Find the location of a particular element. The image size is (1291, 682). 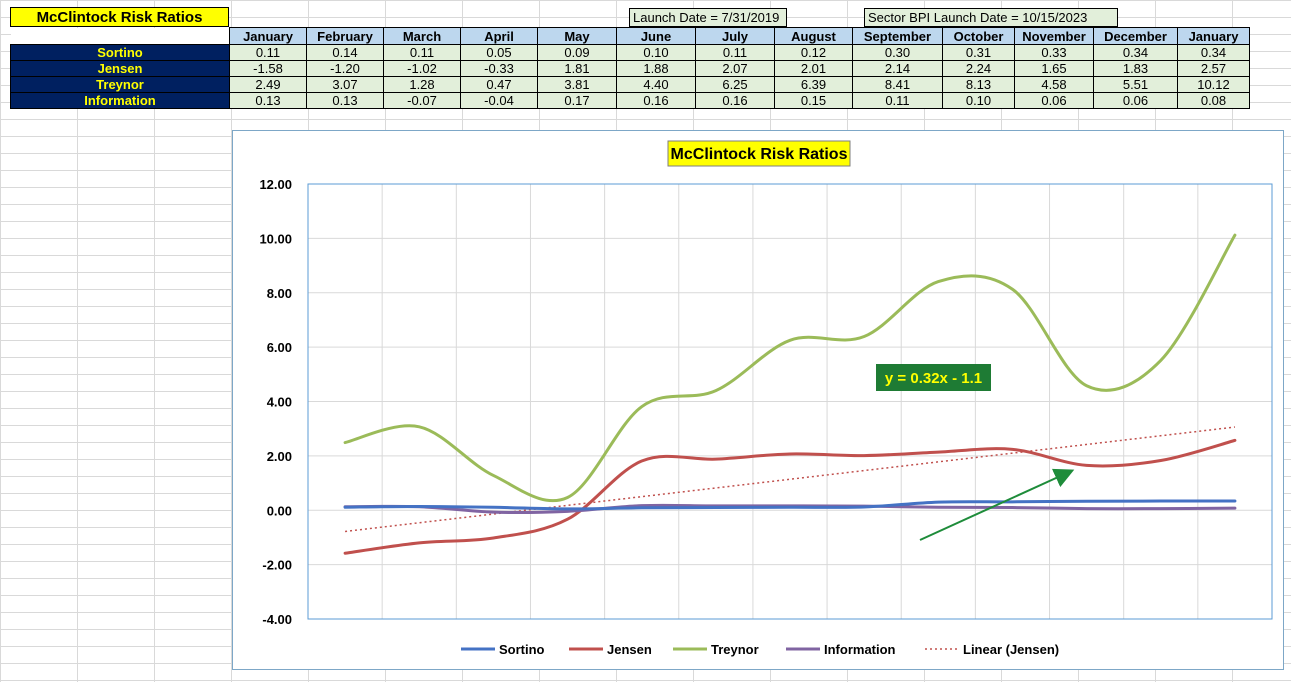

table-cell: 6.39 is located at coordinates (813, 84).